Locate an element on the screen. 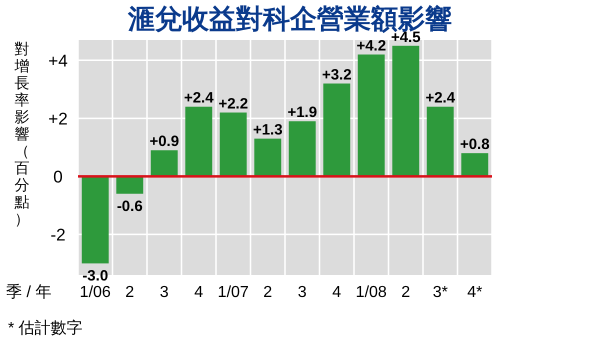 This screenshot has width=600, height=347. data-label: +0.8 is located at coordinates (475, 145).